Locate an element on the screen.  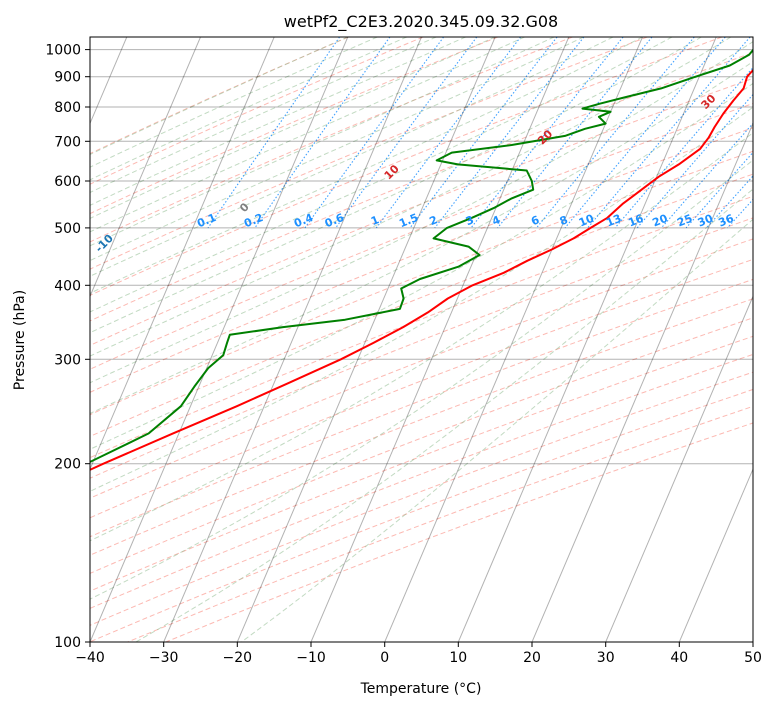
mixing-ratio-label-10: 8 is located at coordinates (564, 220).